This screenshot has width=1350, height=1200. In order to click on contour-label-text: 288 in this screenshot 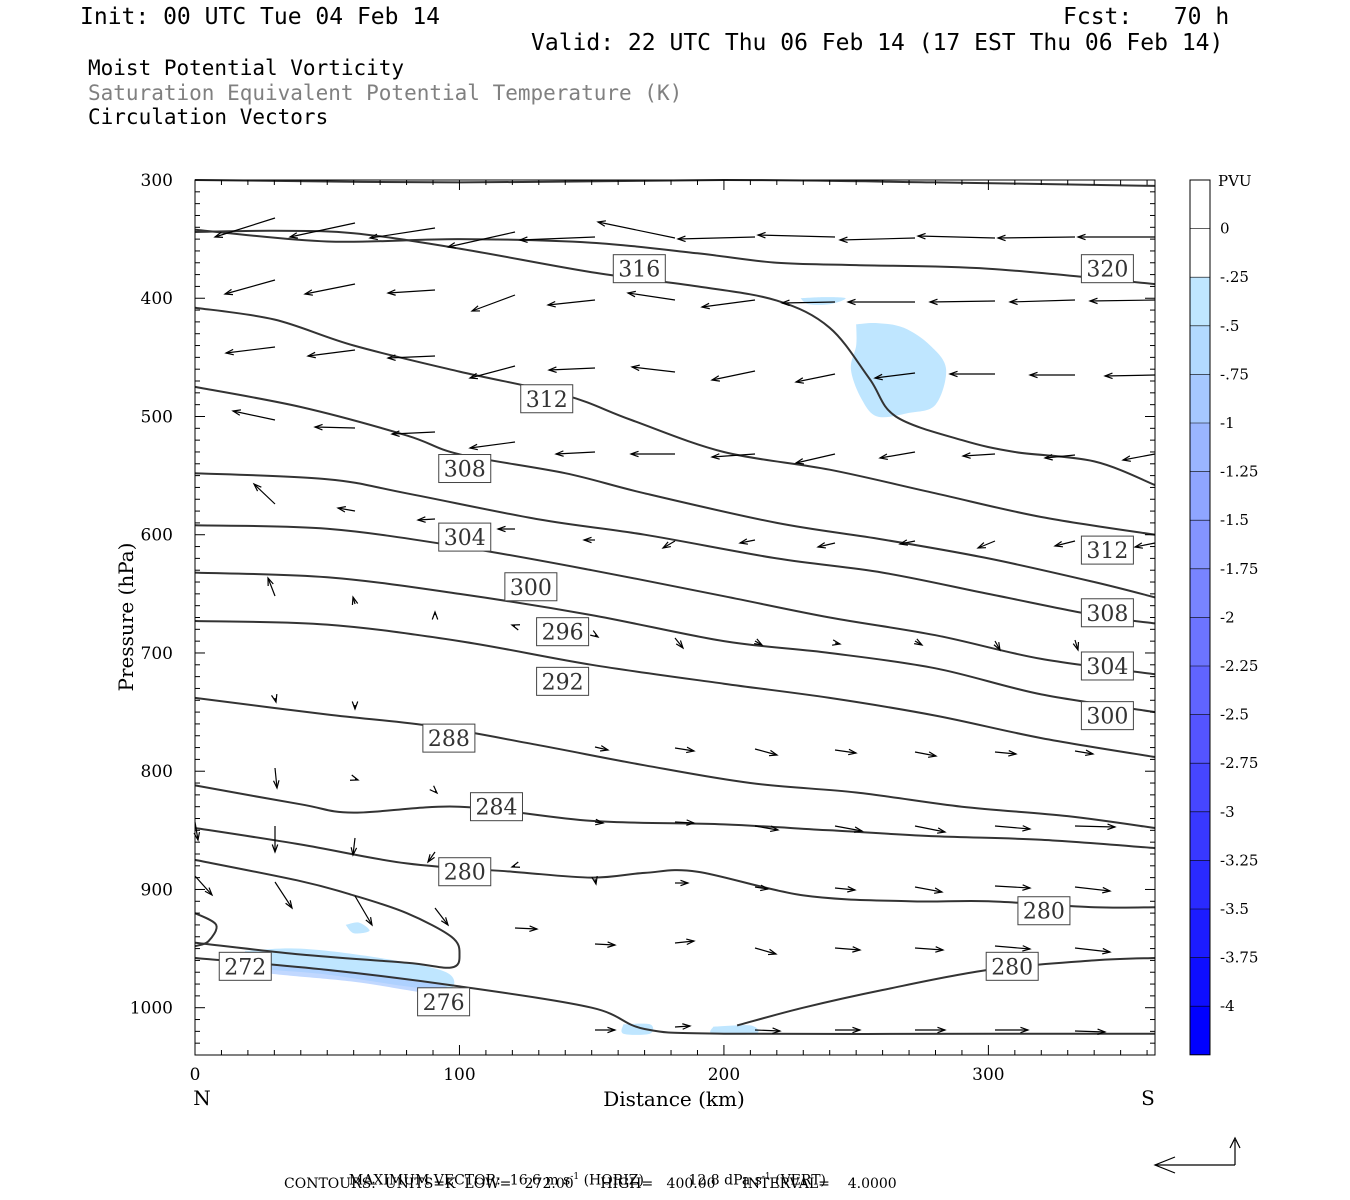, I will do `click(449, 739)`.